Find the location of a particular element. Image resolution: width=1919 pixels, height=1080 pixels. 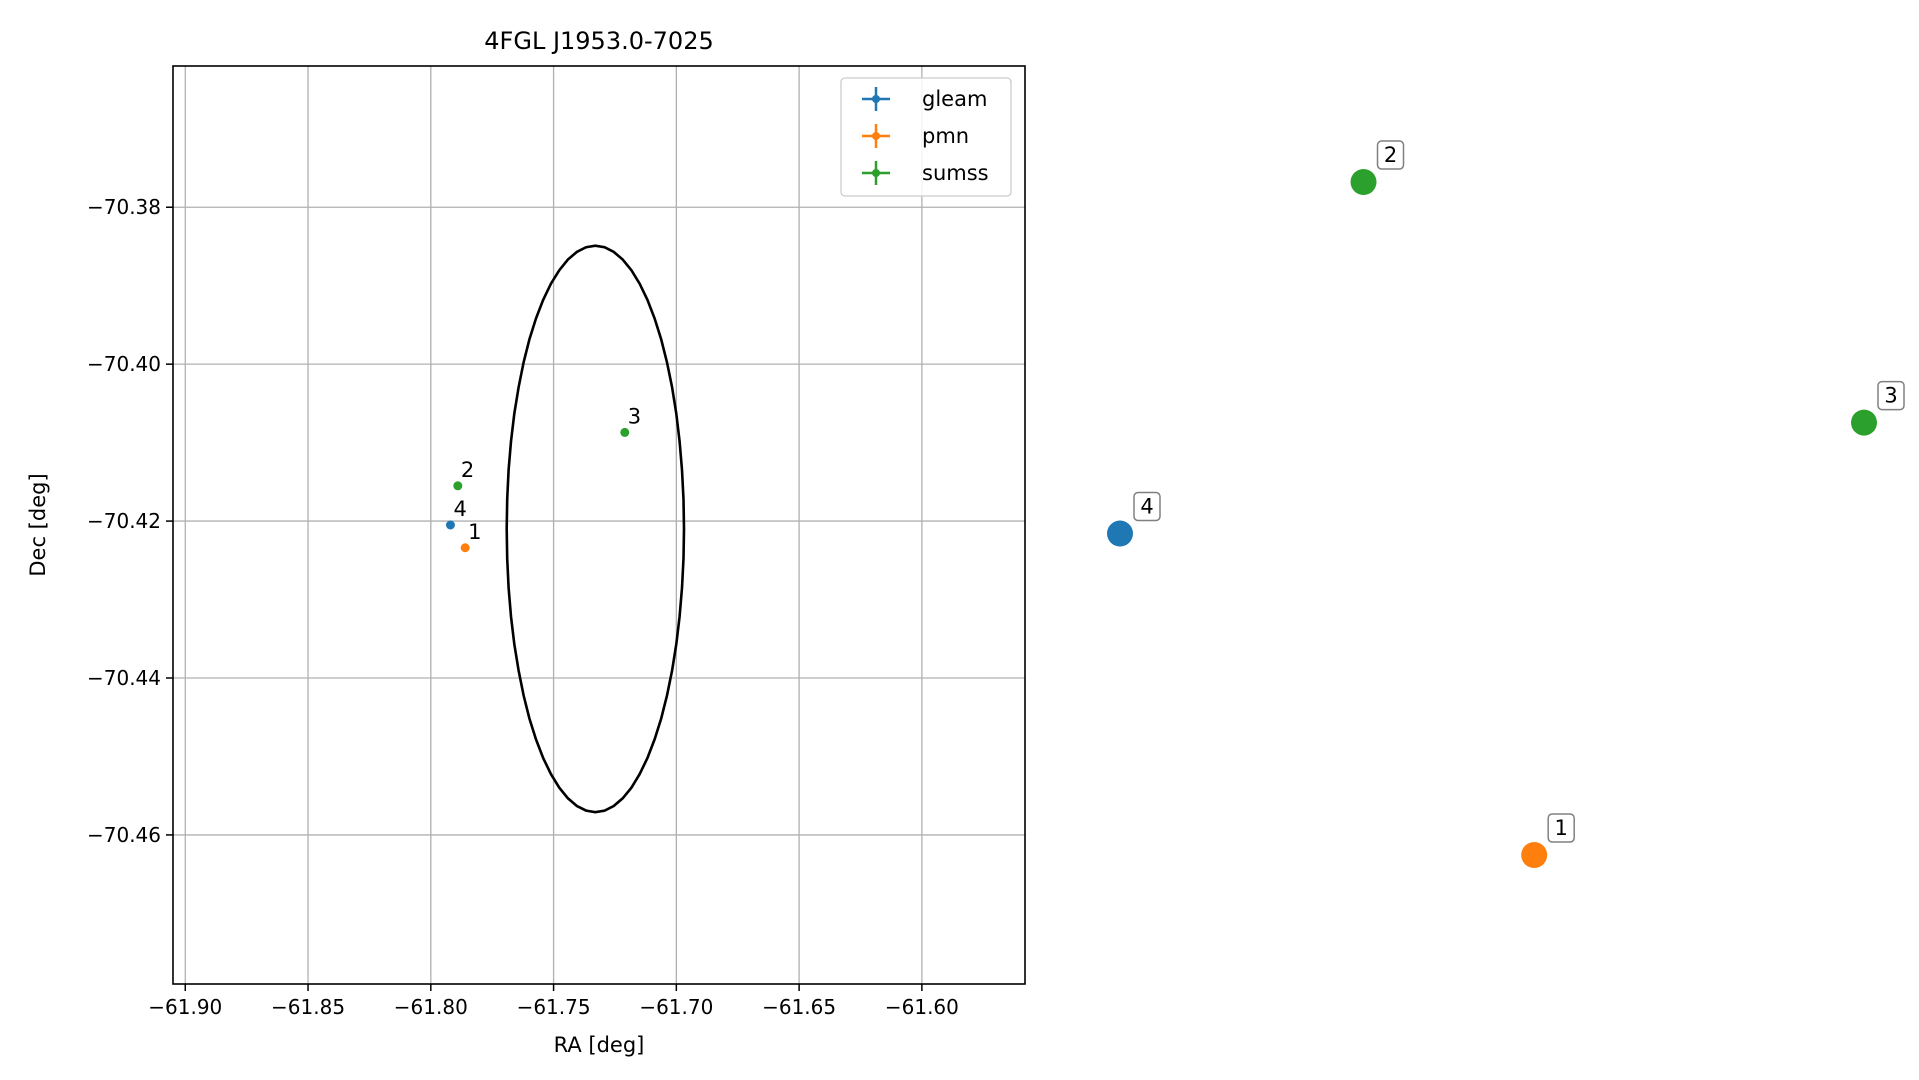

x-tick-label: −61.80 is located at coordinates (431, 1007).